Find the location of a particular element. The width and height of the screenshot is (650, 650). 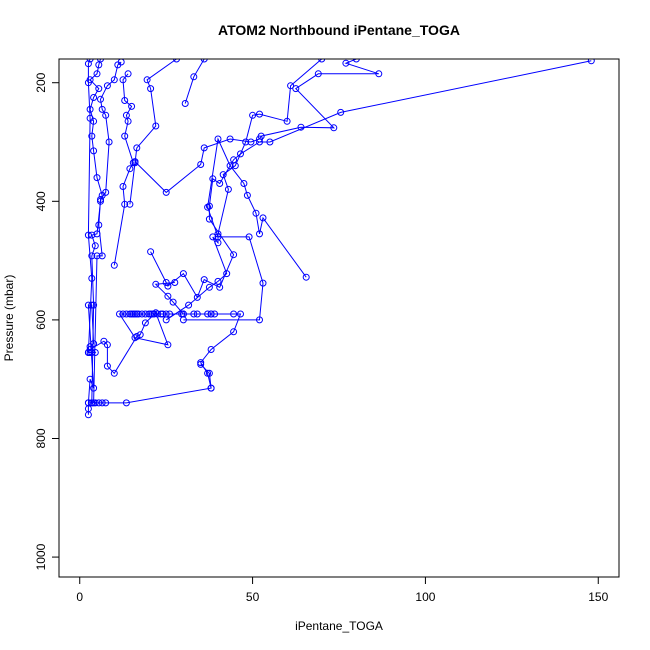

y-tick-label: 800 is located at coordinates (41, 438).